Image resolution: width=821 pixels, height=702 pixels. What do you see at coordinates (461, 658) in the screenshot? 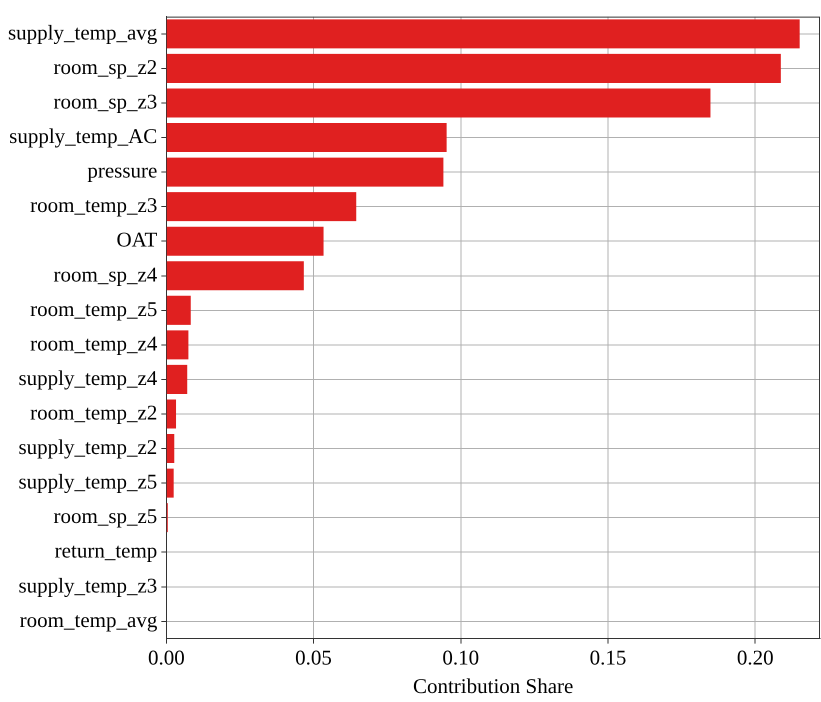
I see `x-tick-label: 0.10` at bounding box center [461, 658].